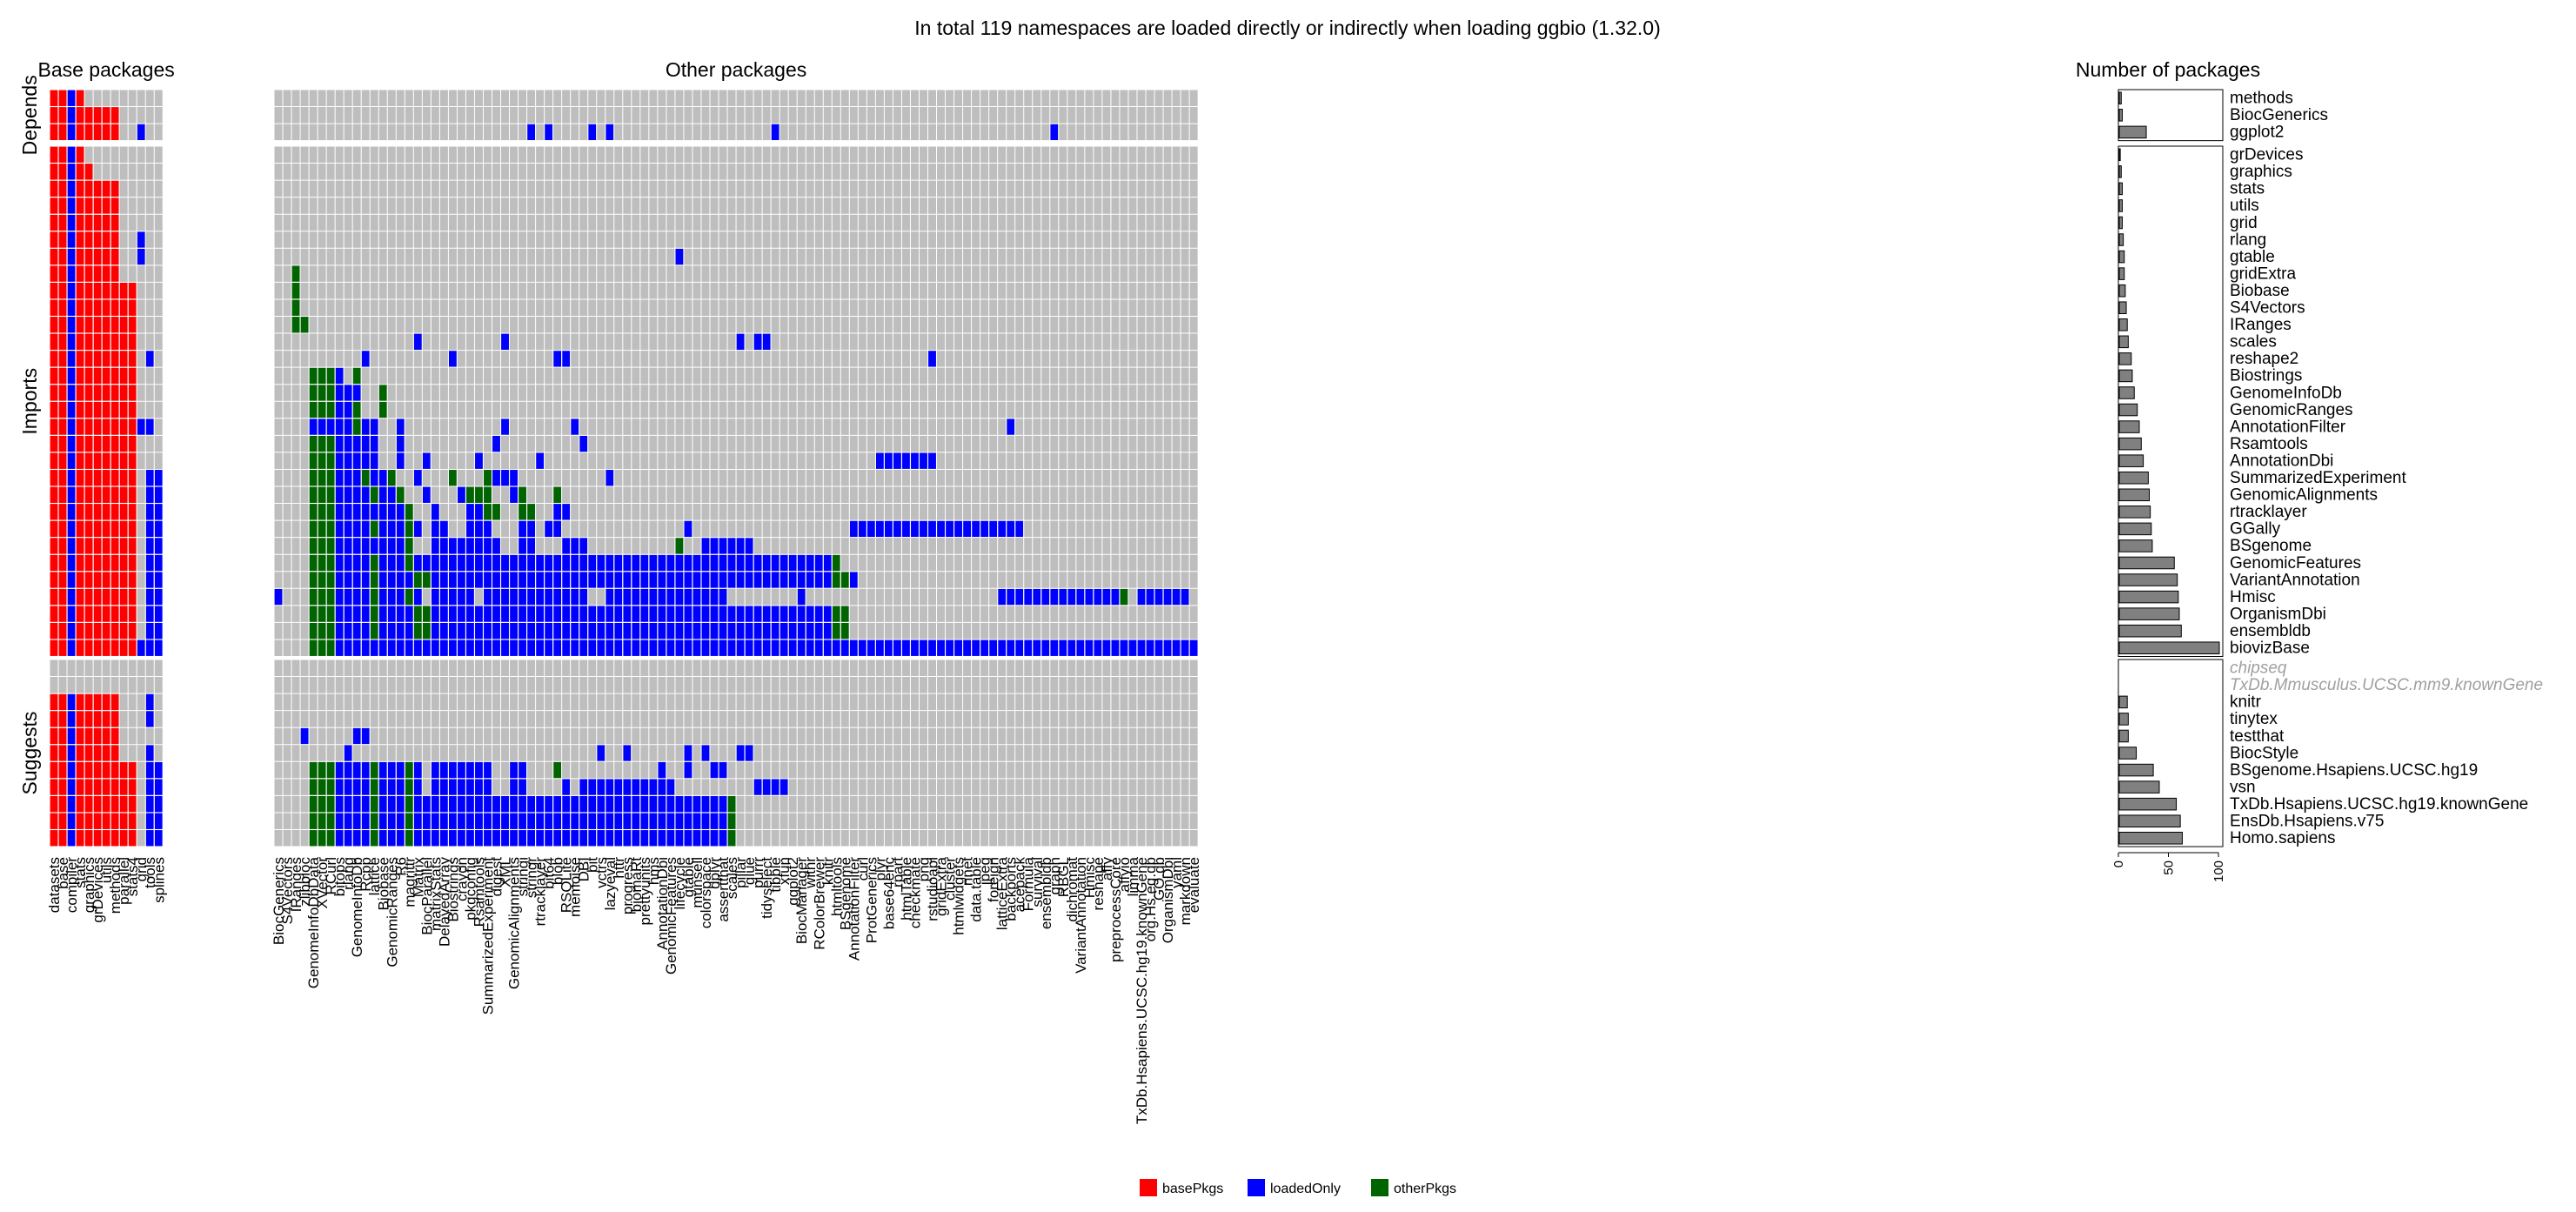 This screenshot has height=1212, width=2576. What do you see at coordinates (2261, 99) in the screenshot?
I see `row-label: methods` at bounding box center [2261, 99].